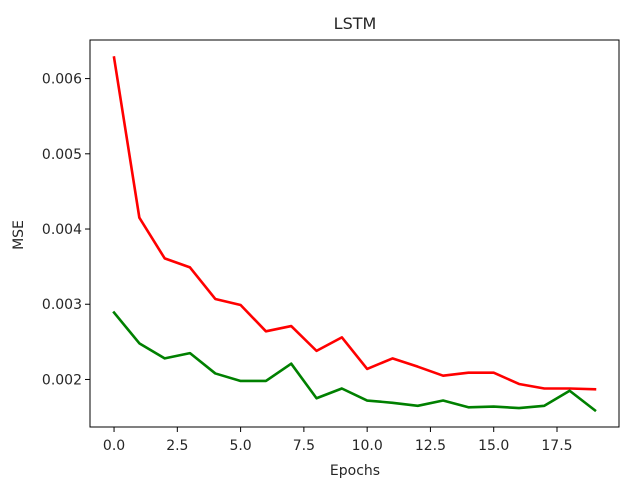 This screenshot has width=620, height=481. What do you see at coordinates (430, 446) in the screenshot?
I see `x-tick-label: 12.5` at bounding box center [430, 446].